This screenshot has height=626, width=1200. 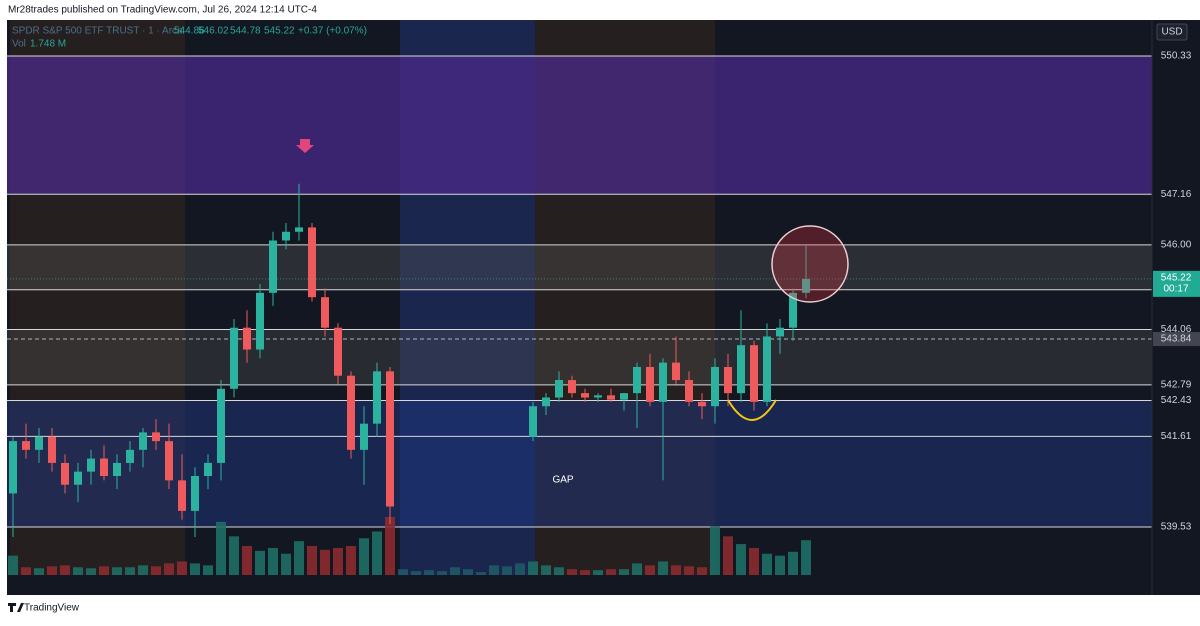 I want to click on currency: USD, so click(x=1171, y=32).